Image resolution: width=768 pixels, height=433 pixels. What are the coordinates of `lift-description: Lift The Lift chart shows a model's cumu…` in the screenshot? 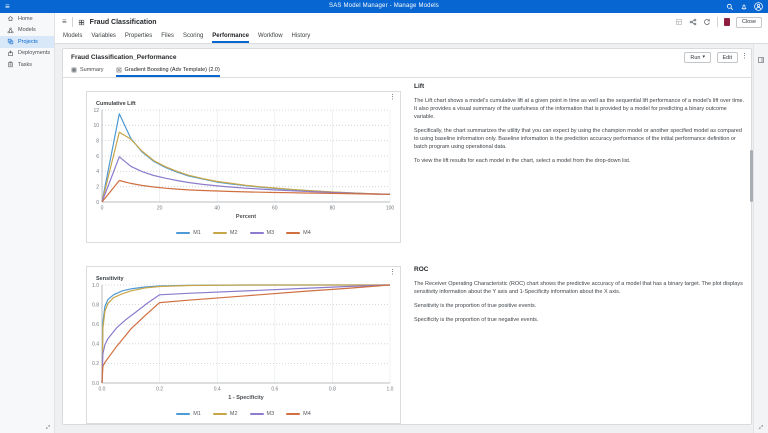 It's located at (580, 127).